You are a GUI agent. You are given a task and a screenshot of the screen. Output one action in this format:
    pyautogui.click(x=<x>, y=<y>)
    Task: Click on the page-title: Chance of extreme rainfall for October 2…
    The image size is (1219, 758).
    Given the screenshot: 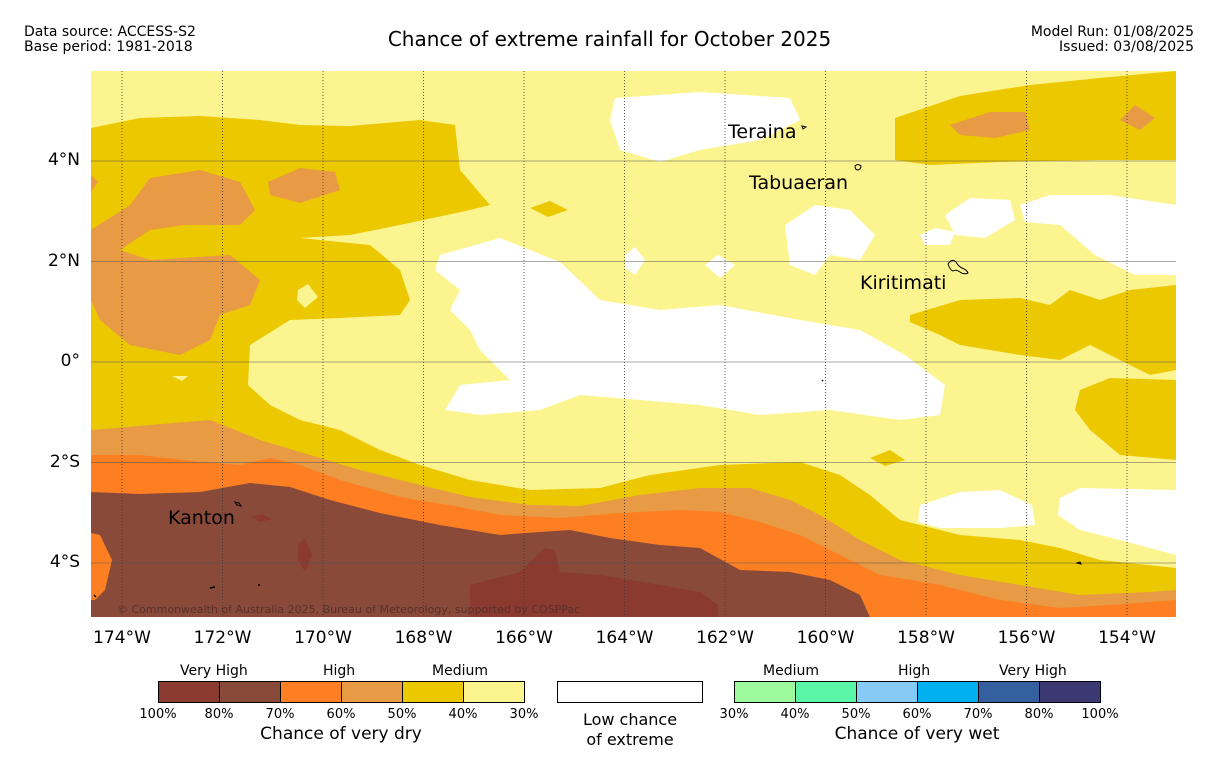 What is the action you would take?
    pyautogui.click(x=609, y=39)
    